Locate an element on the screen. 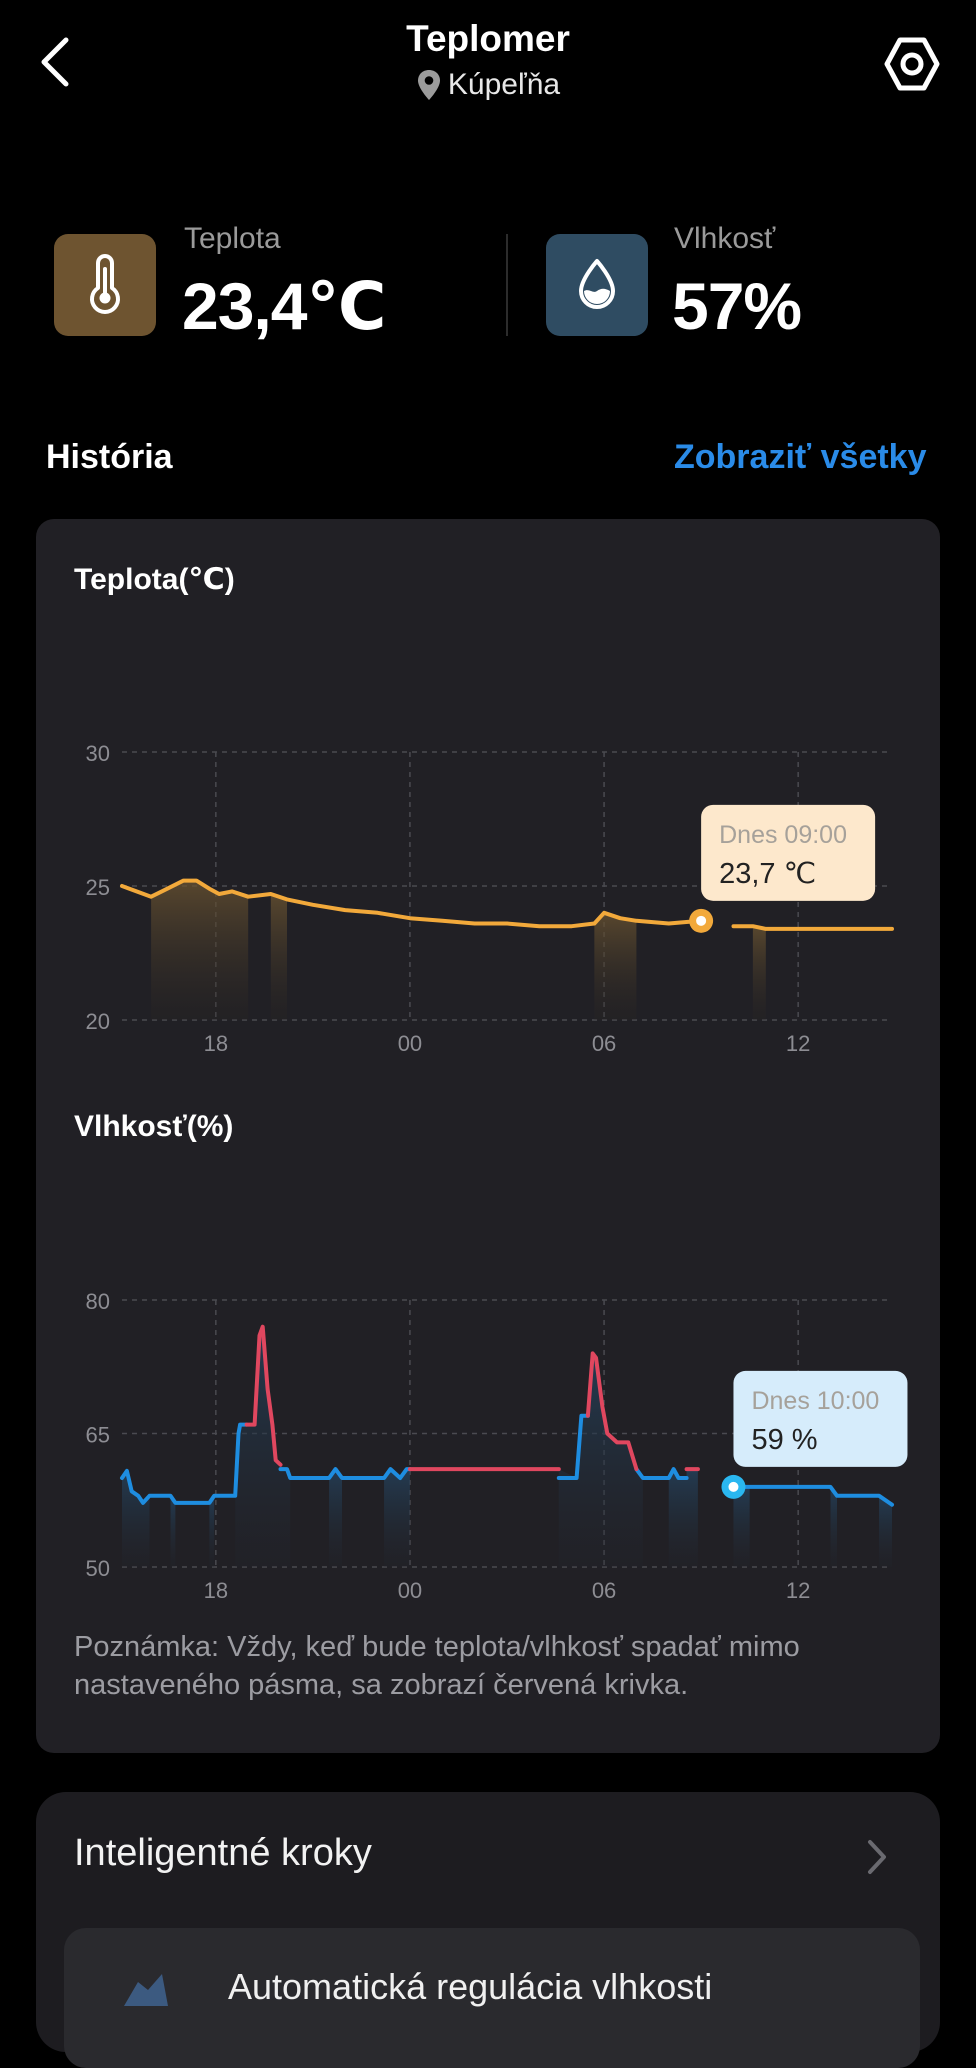 This screenshot has height=2068, width=976. tooltip-value: 59 % is located at coordinates (784, 1440).